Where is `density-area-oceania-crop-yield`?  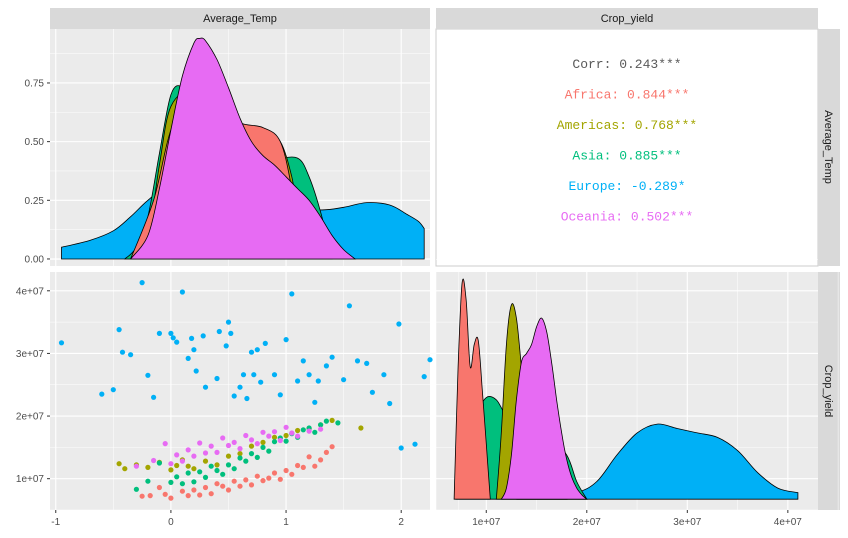
density-area-oceania-crop-yield is located at coordinates (544, 408).